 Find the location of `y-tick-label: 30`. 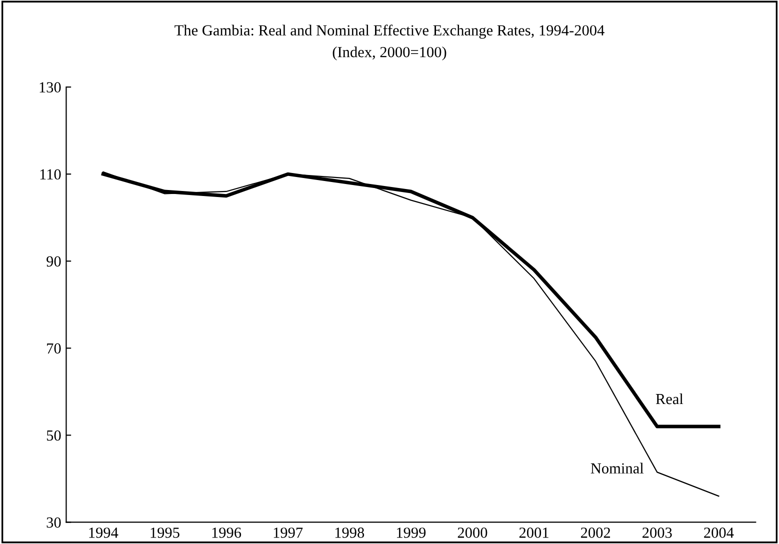

y-tick-label: 30 is located at coordinates (53, 522).